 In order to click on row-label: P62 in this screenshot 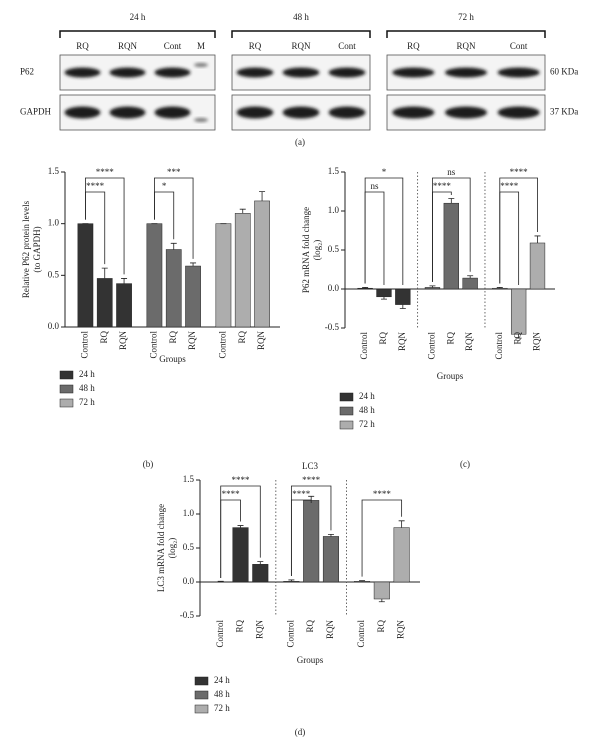, I will do `click(27, 72)`.